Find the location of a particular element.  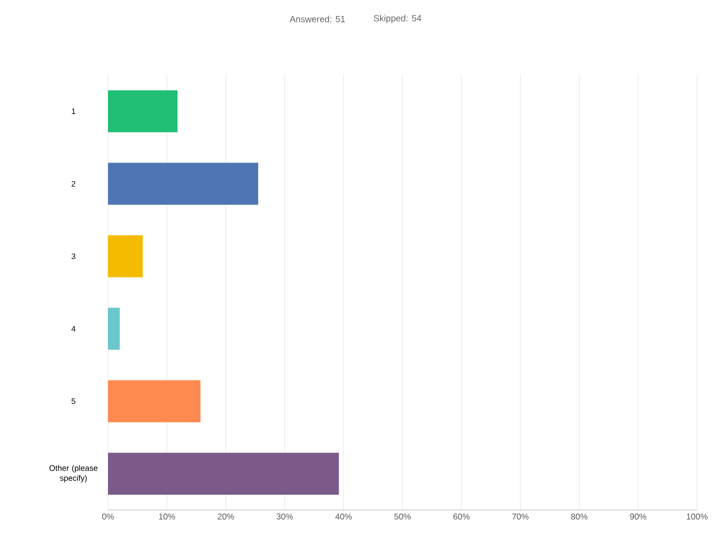

x-tick-label: 90% is located at coordinates (638, 517).